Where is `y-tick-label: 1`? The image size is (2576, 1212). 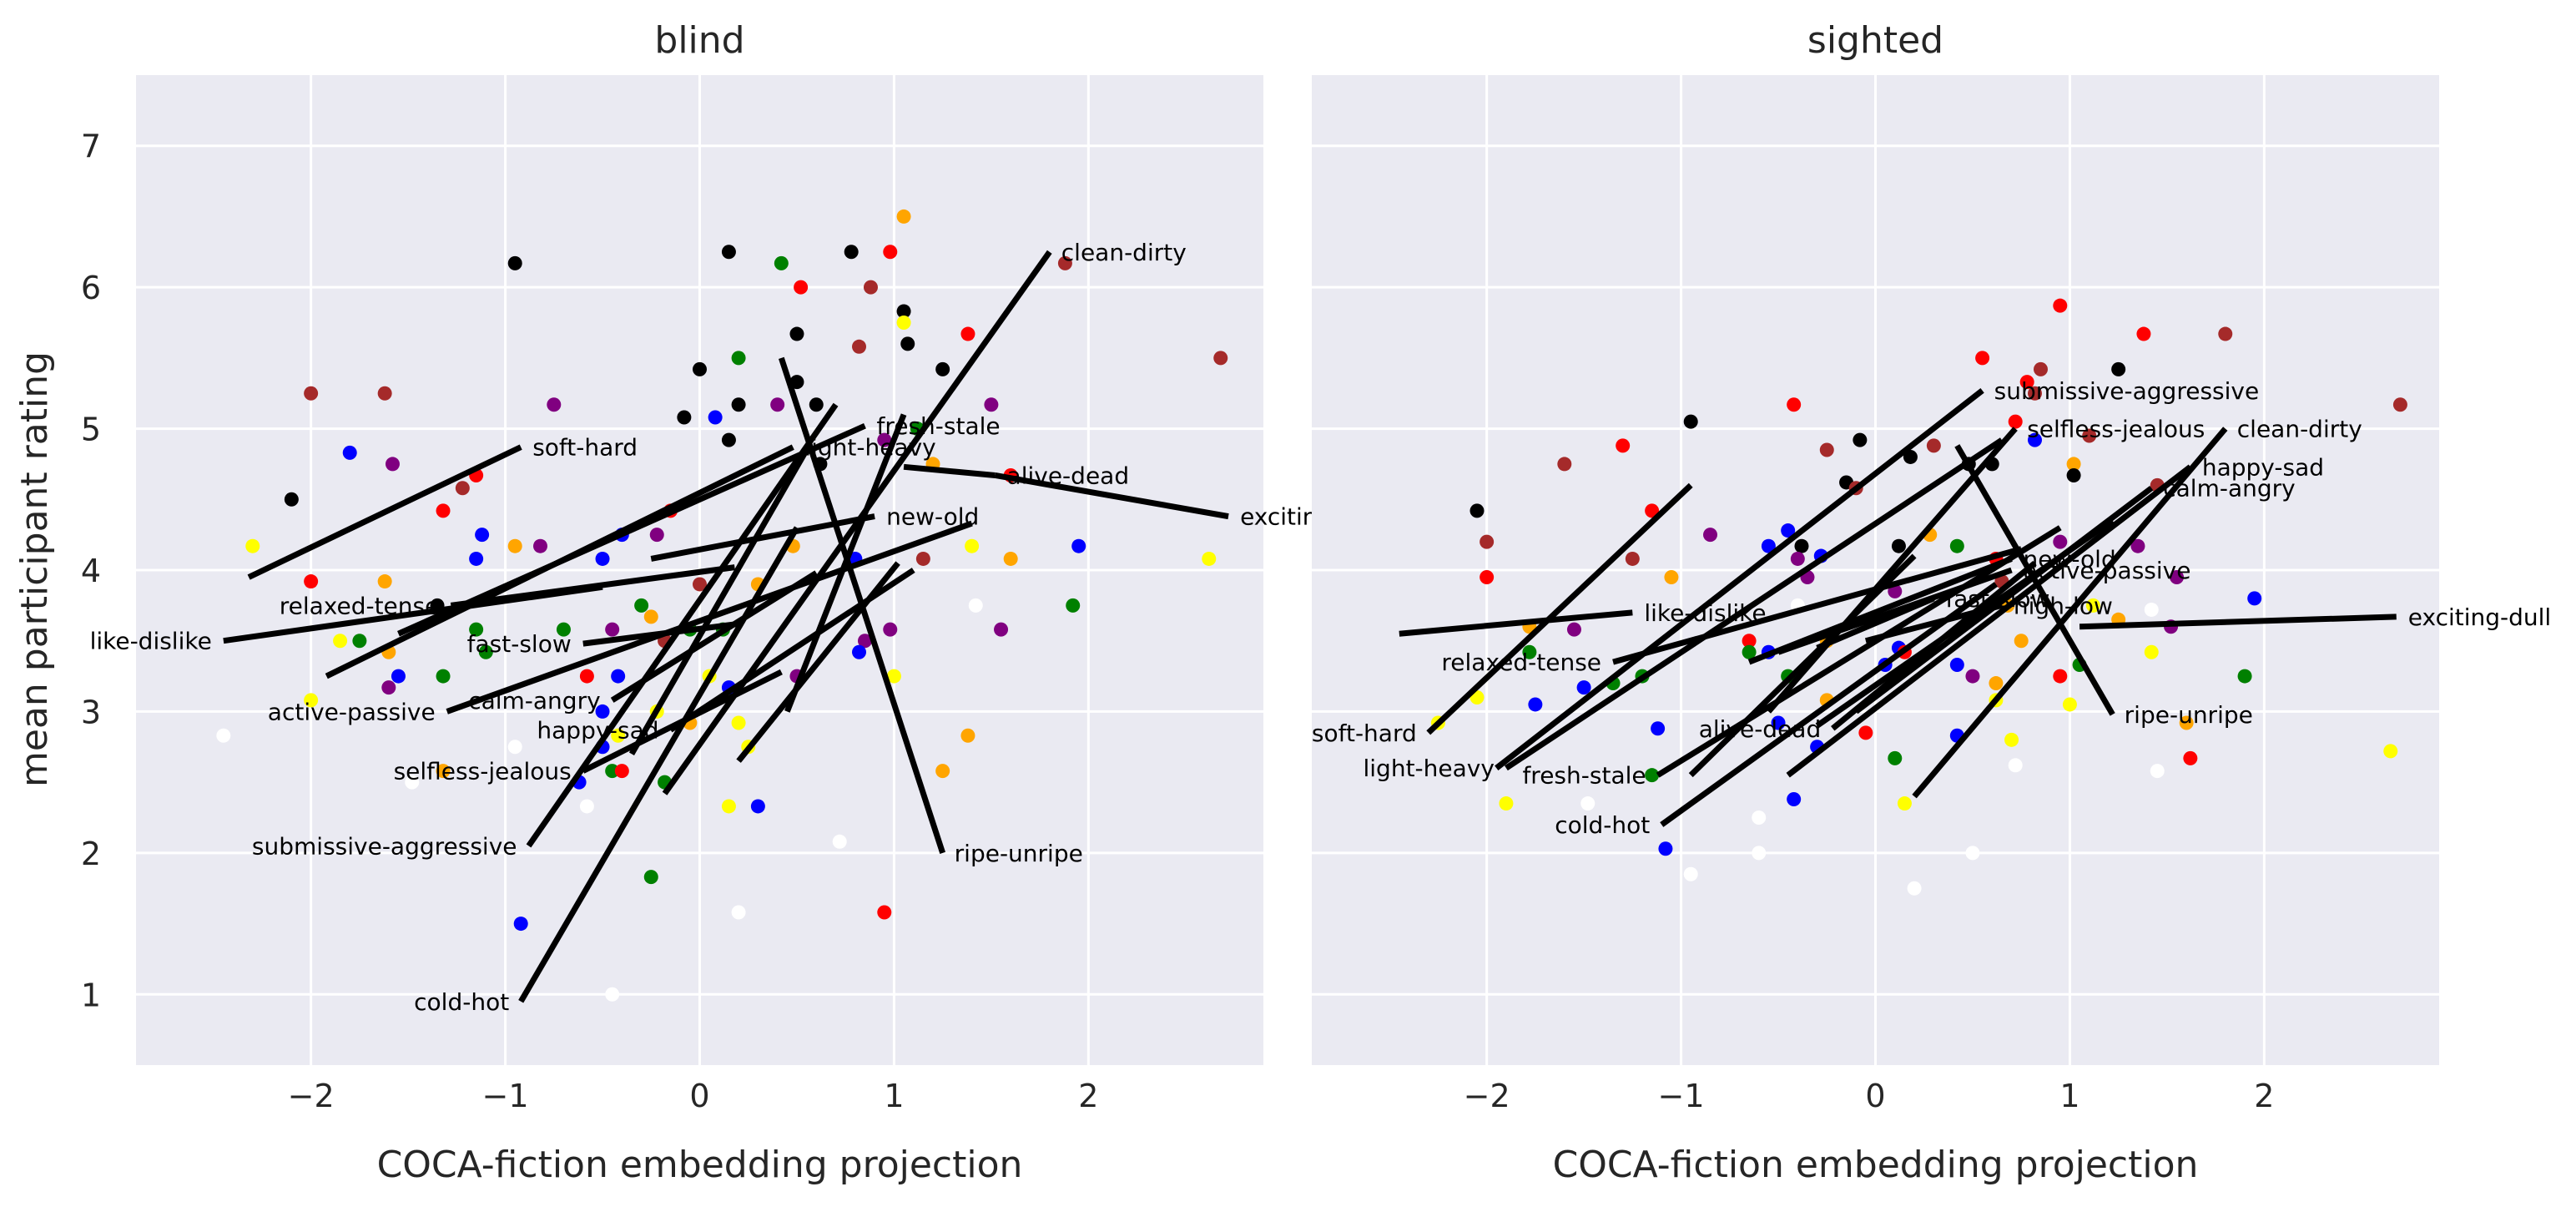
y-tick-label: 1 is located at coordinates (91, 995).